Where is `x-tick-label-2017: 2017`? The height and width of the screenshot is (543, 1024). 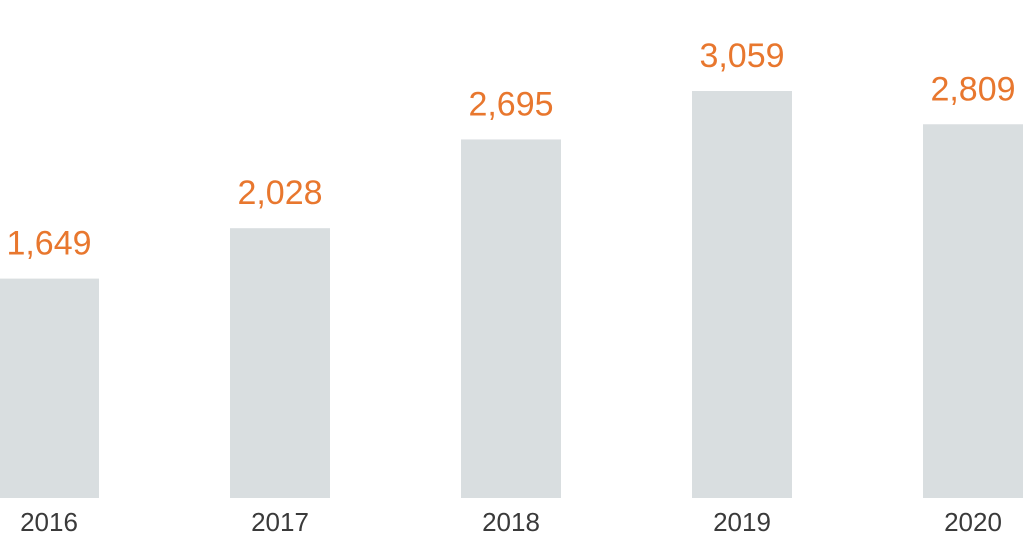
x-tick-label-2017: 2017 is located at coordinates (280, 522).